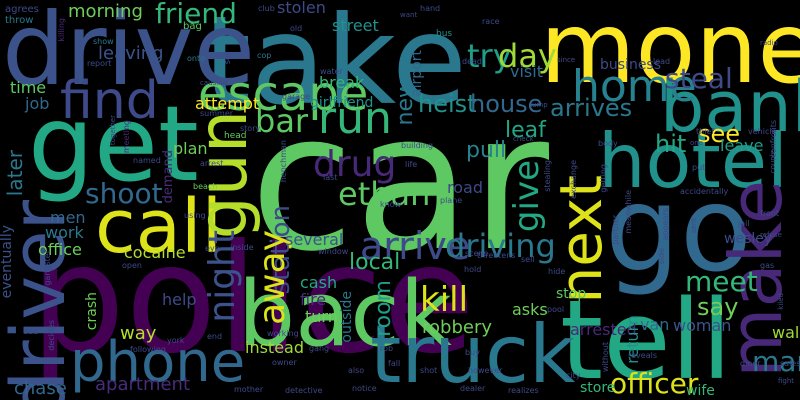 This screenshot has width=800, height=400. Describe the element at coordinates (486, 150) in the screenshot. I see `word-pull: pull` at that location.